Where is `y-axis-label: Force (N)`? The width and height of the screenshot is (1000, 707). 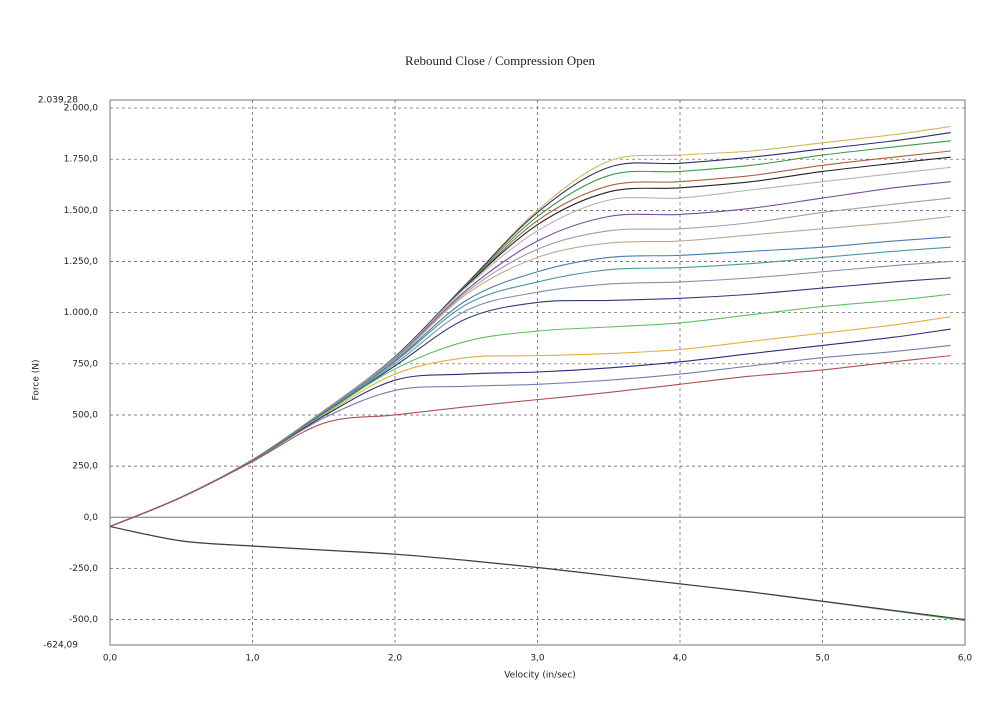
y-axis-label: Force (N) is located at coordinates (37, 380).